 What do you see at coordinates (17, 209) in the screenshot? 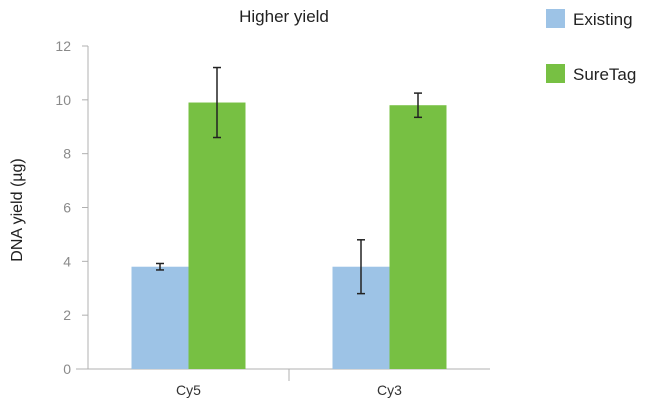
I see `y-axis-label: DNA yield (µg)` at bounding box center [17, 209].